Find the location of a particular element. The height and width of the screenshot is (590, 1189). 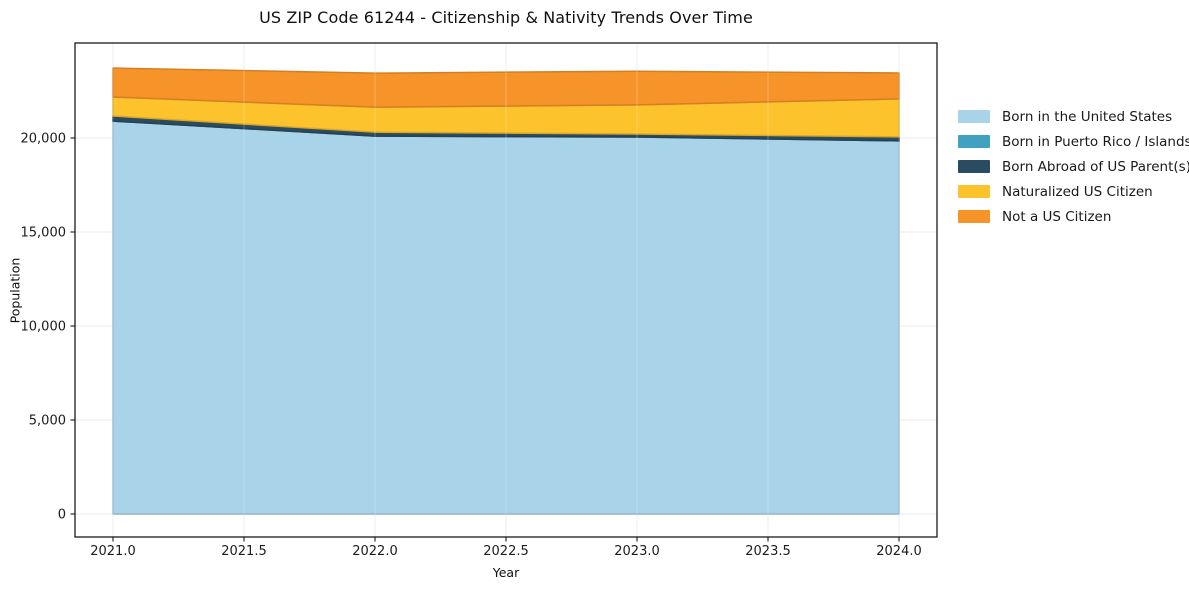

legend-item-naturalized-us-citizen: Naturalized US Citizen is located at coordinates (1073, 191).